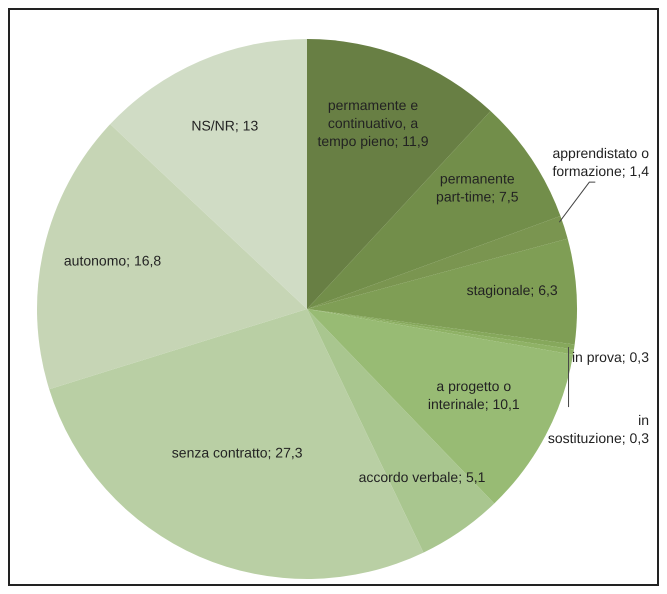 The width and height of the screenshot is (667, 594). I want to click on slice-label: in prova; 0,3, so click(611, 357).